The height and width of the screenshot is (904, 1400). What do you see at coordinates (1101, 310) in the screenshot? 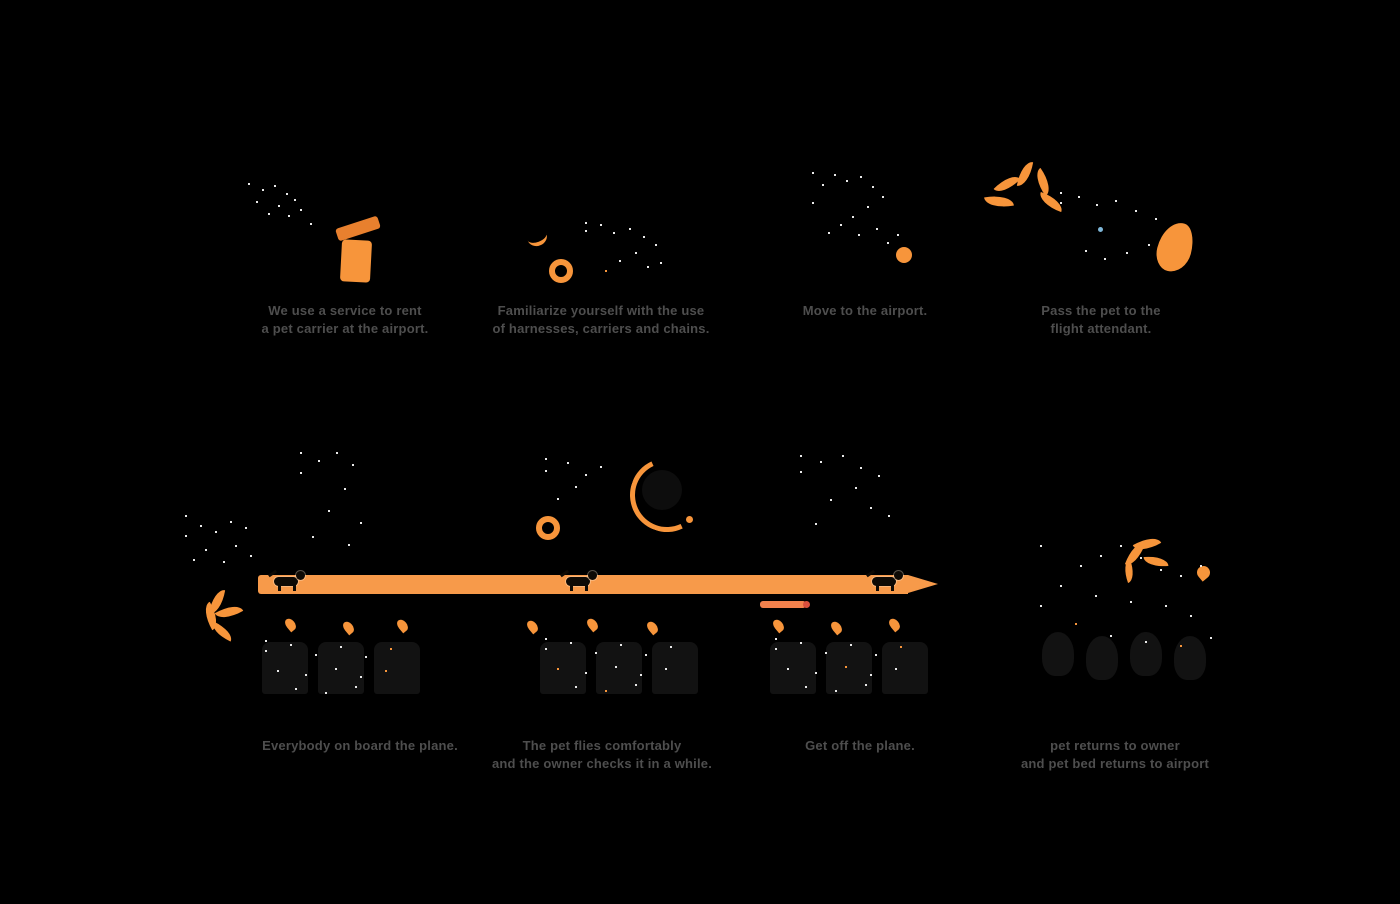
I see `caption-line: Pass the pet to the` at bounding box center [1101, 310].